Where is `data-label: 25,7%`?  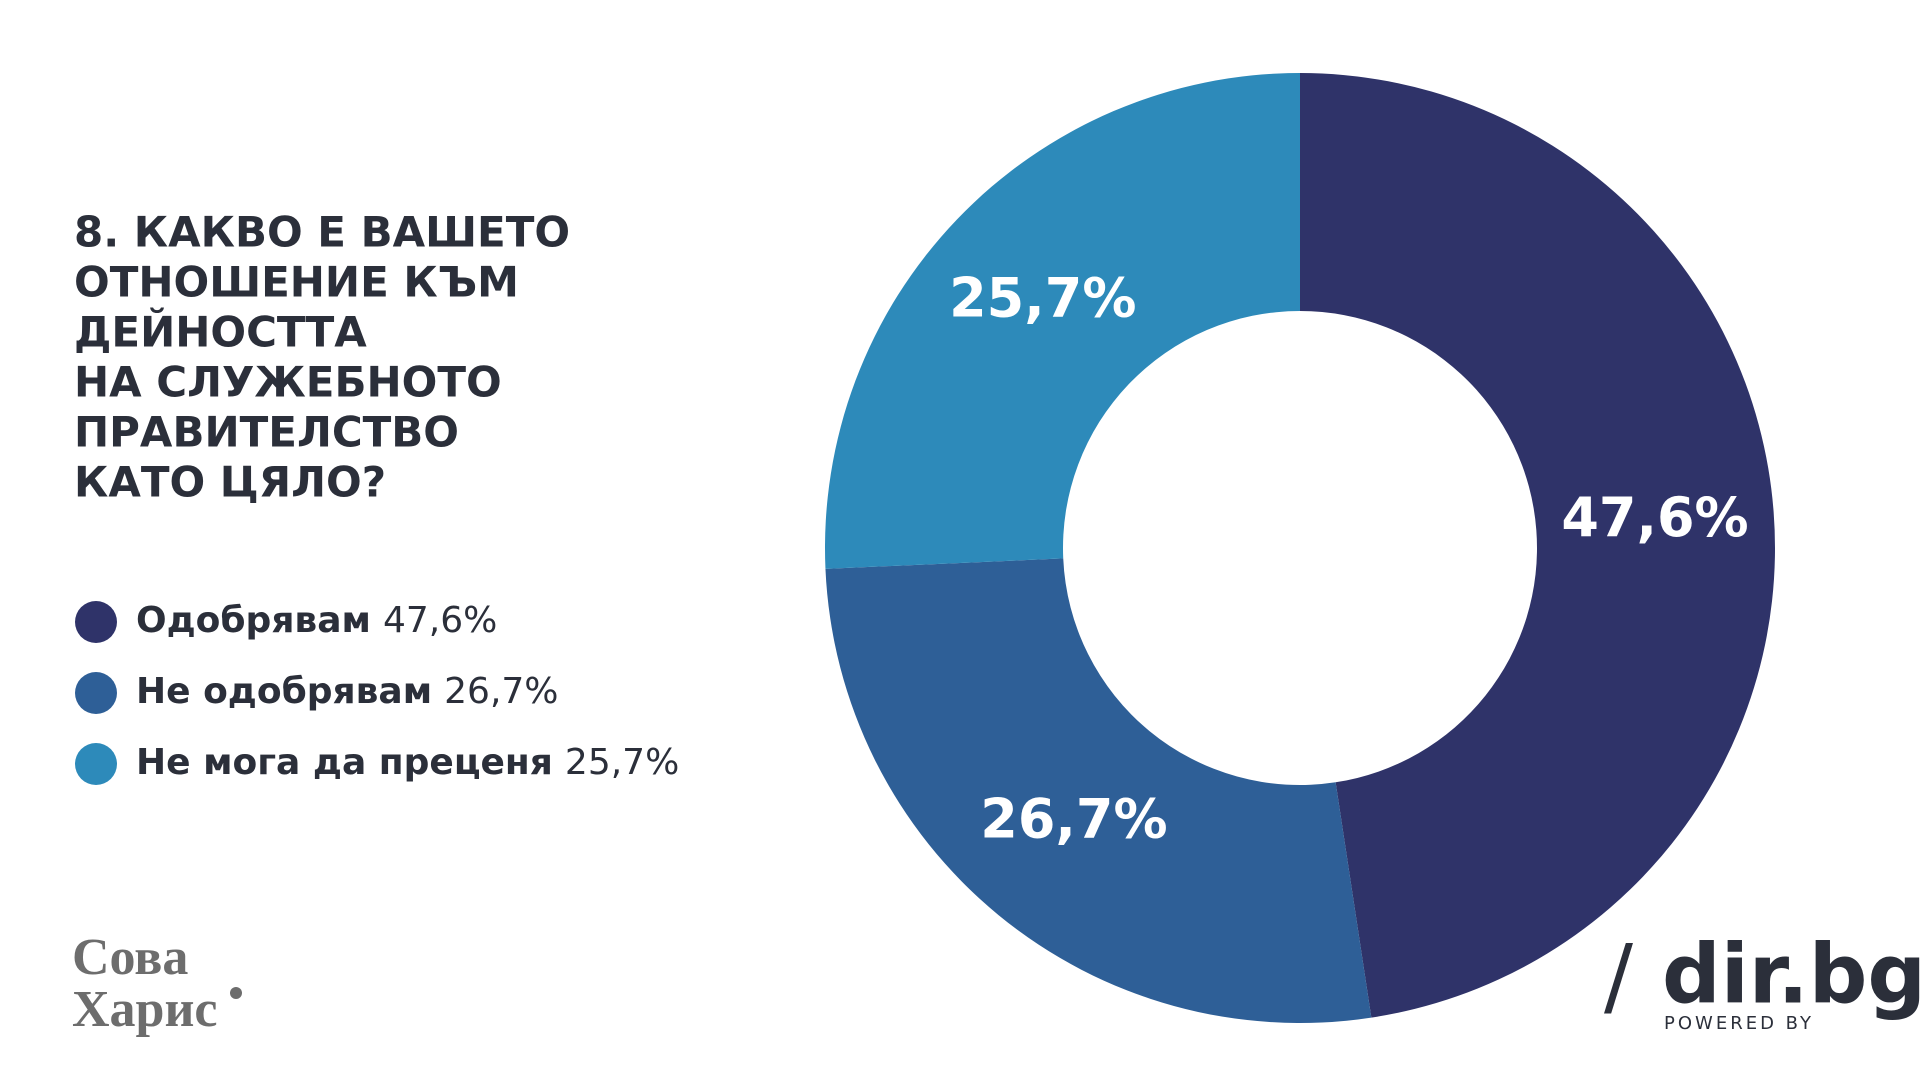 data-label: 25,7% is located at coordinates (1042, 298).